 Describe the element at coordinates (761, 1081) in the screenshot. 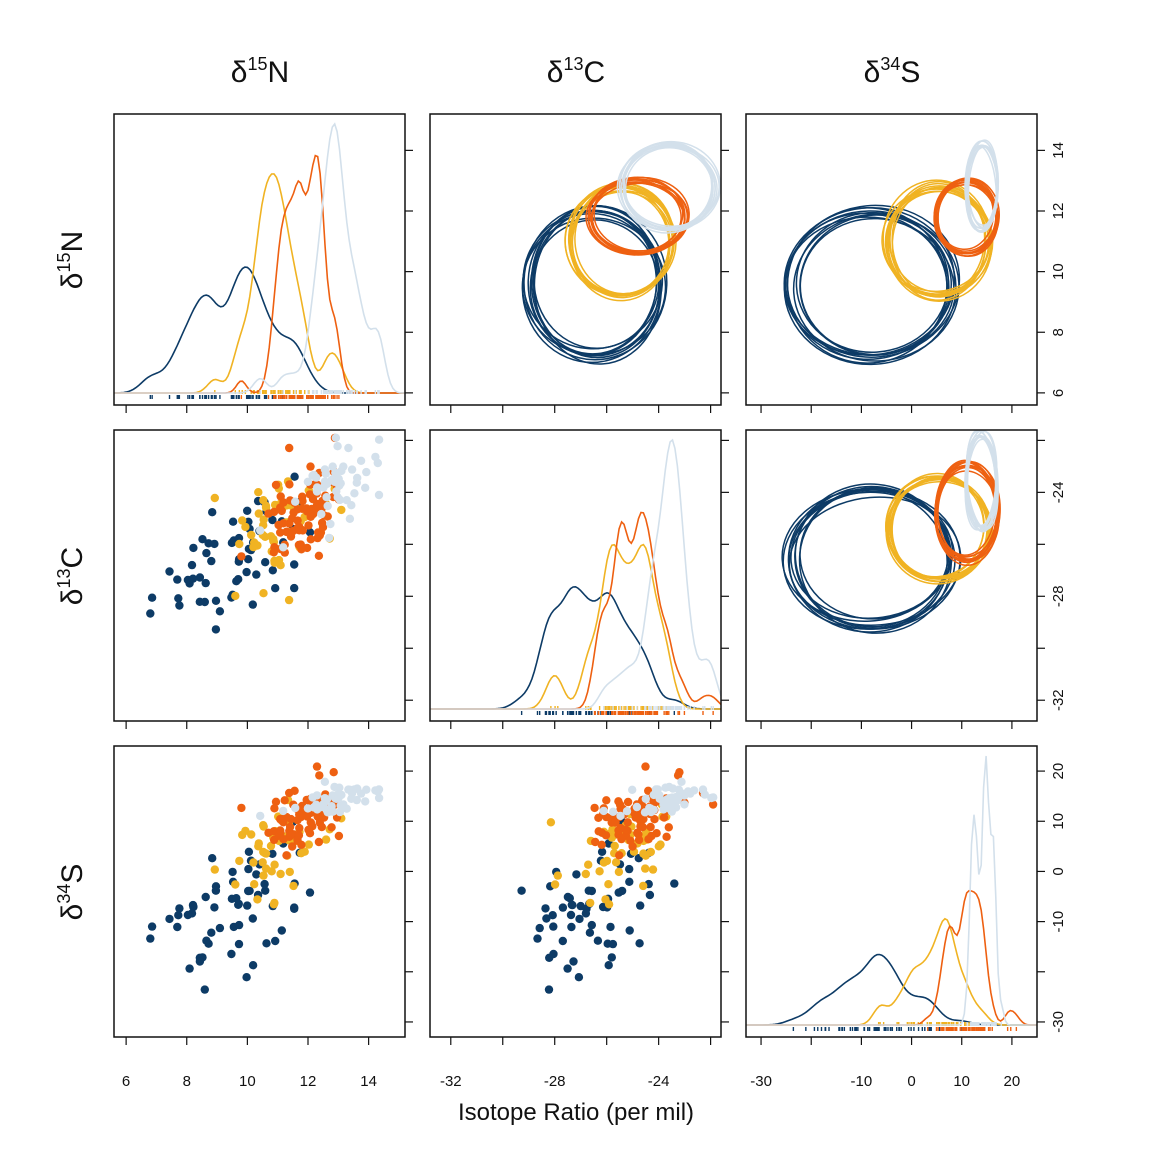

I see `x-tick-label: -30` at that location.